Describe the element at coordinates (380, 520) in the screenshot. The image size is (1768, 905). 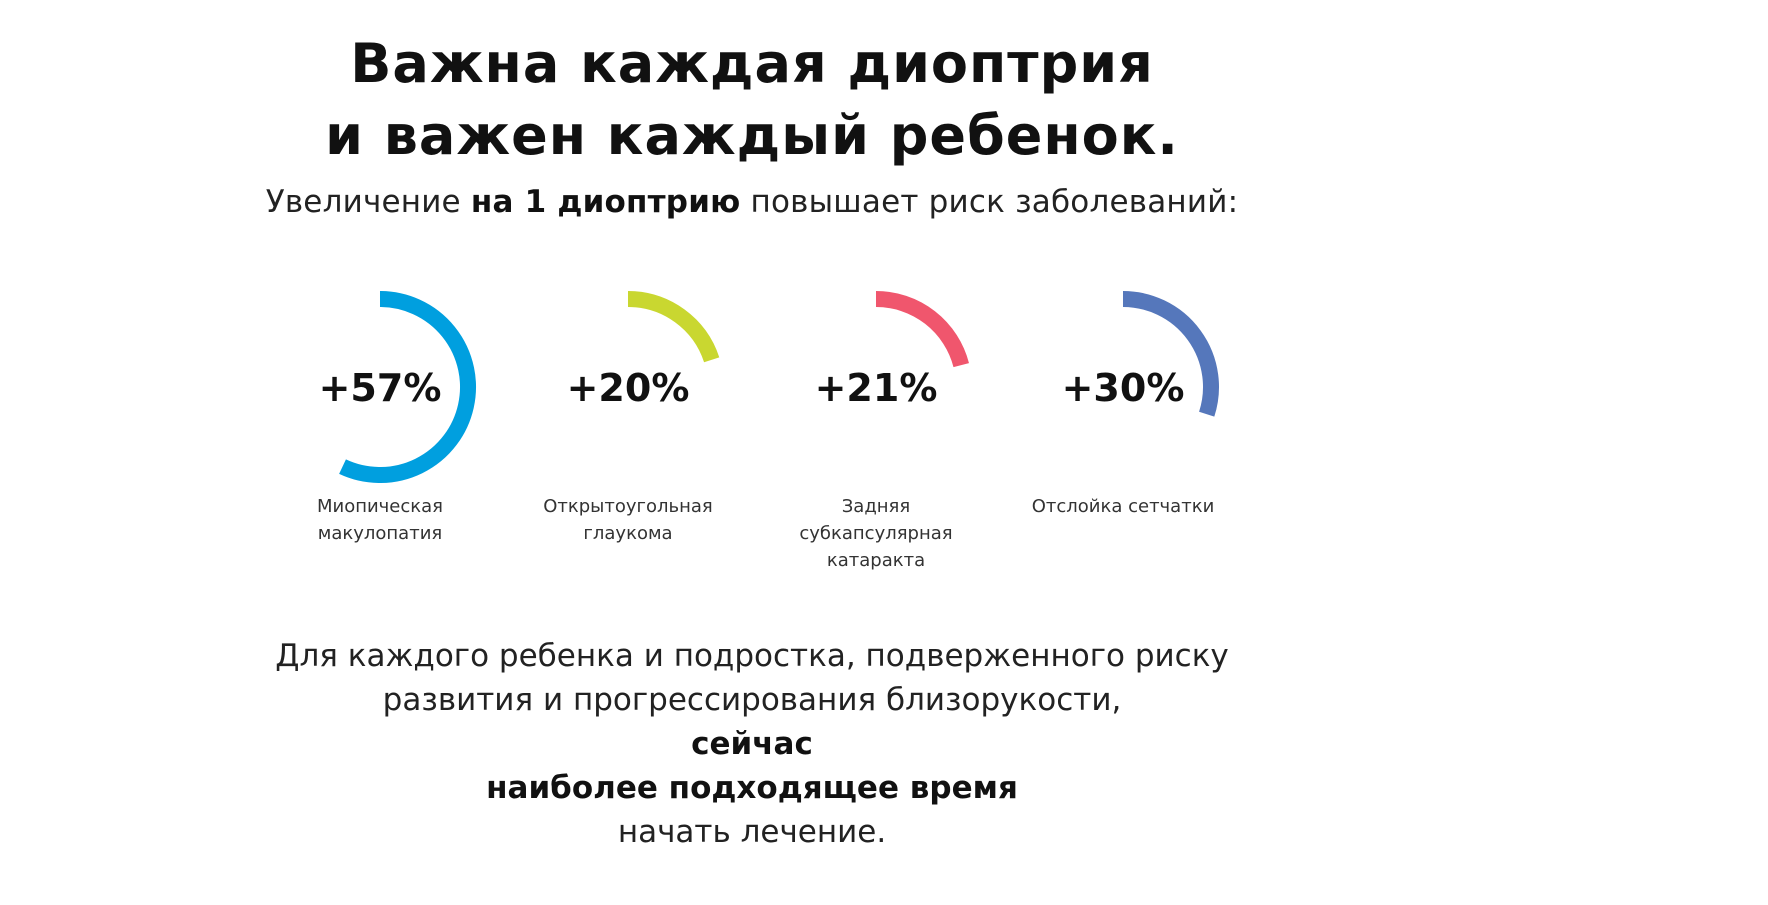
I see `disease-label: Миопическая макулопатия` at that location.